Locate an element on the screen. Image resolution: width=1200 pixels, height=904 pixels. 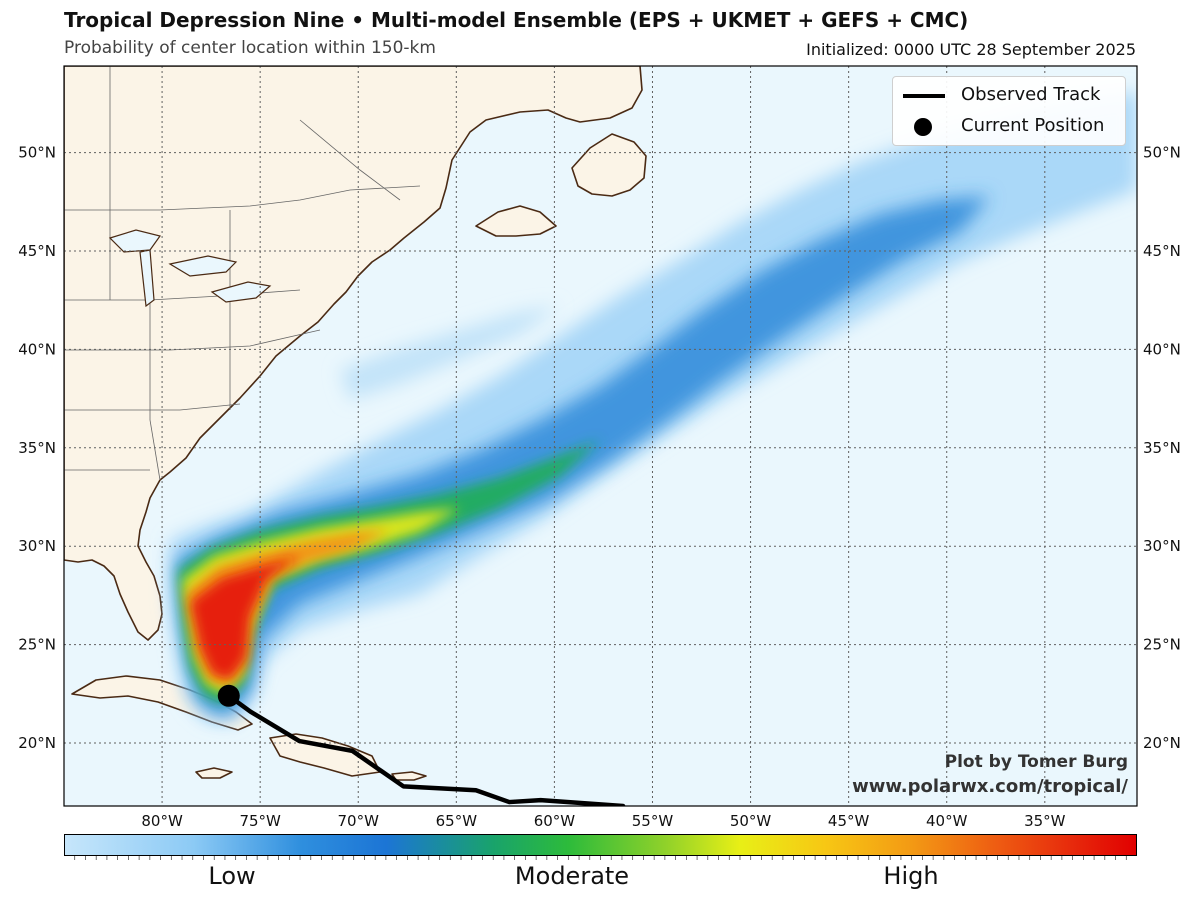
track-line-icon is located at coordinates (924, 96).